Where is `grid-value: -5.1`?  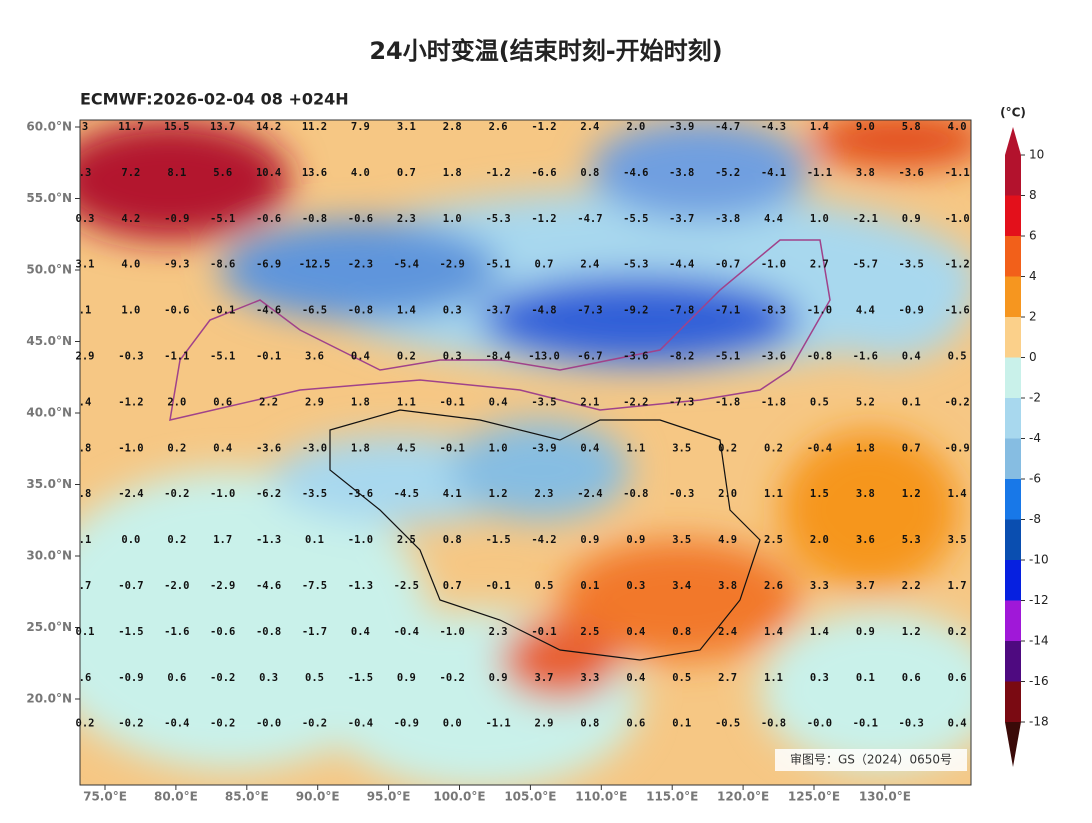 grid-value: -5.1 is located at coordinates (727, 357).